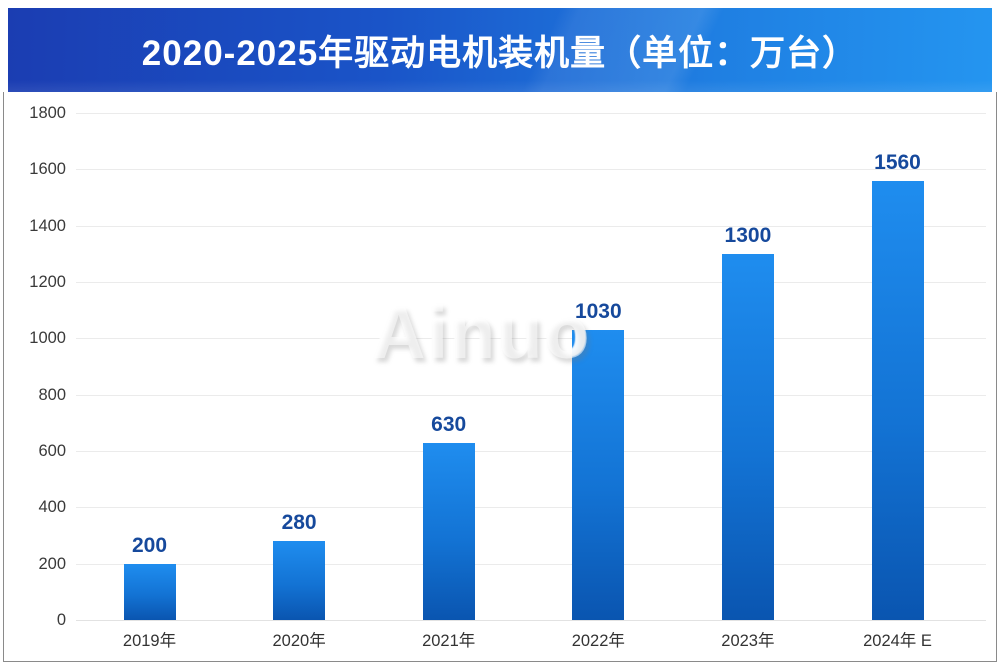  What do you see at coordinates (598, 474) in the screenshot?
I see `bar-2022年` at bounding box center [598, 474].